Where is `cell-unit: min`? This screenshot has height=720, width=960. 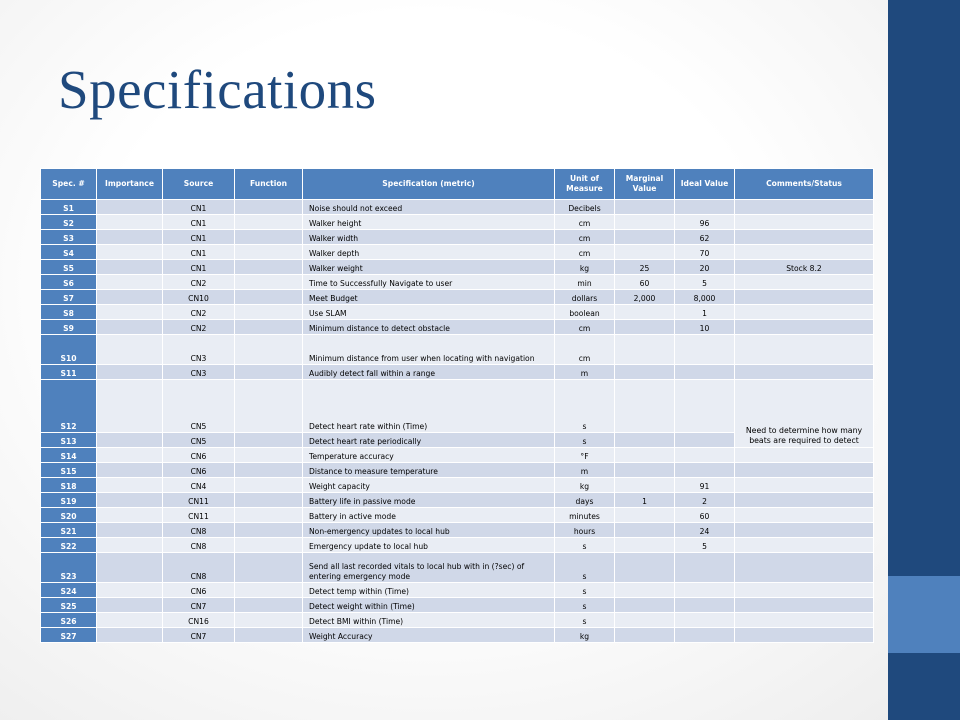
cell-unit: min is located at coordinates (584, 282).